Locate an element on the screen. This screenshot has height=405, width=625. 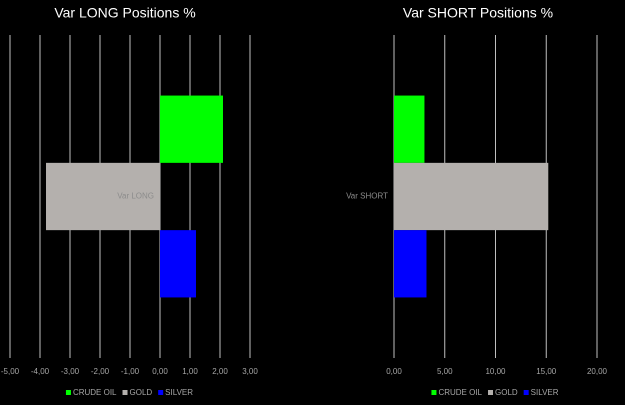
x-tick-label: 10,00 is located at coordinates (495, 371).